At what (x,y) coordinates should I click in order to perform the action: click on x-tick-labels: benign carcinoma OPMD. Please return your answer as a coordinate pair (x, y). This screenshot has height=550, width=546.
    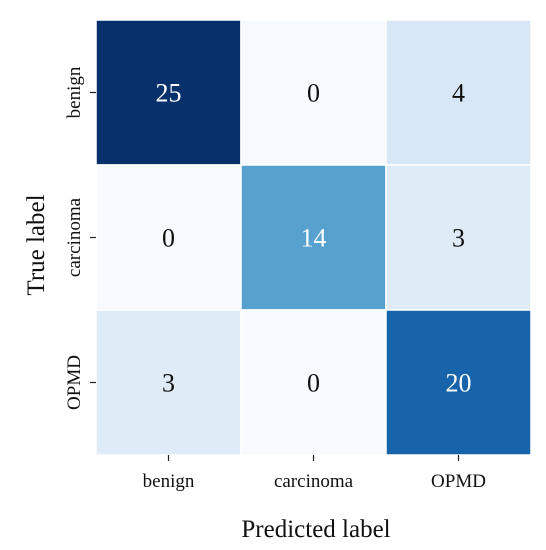
    Looking at the image, I should click on (314, 473).